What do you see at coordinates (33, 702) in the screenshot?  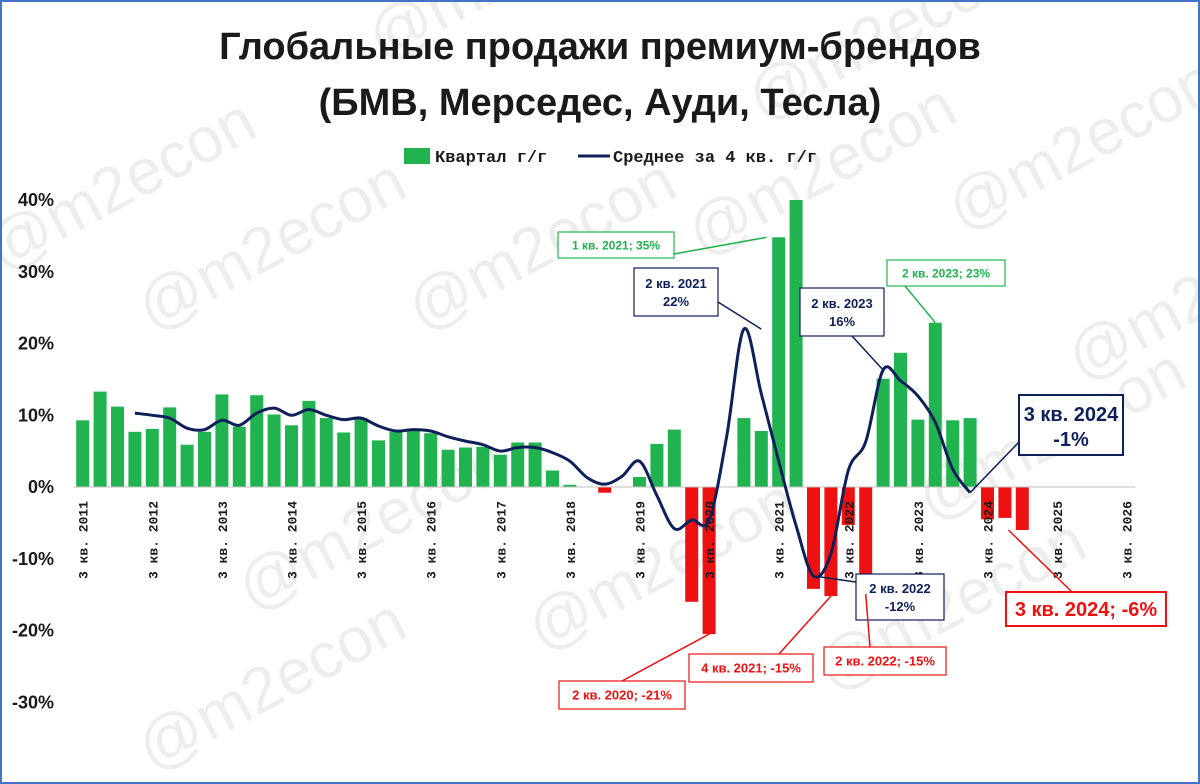 I see `y-tick-label-8: -30%` at bounding box center [33, 702].